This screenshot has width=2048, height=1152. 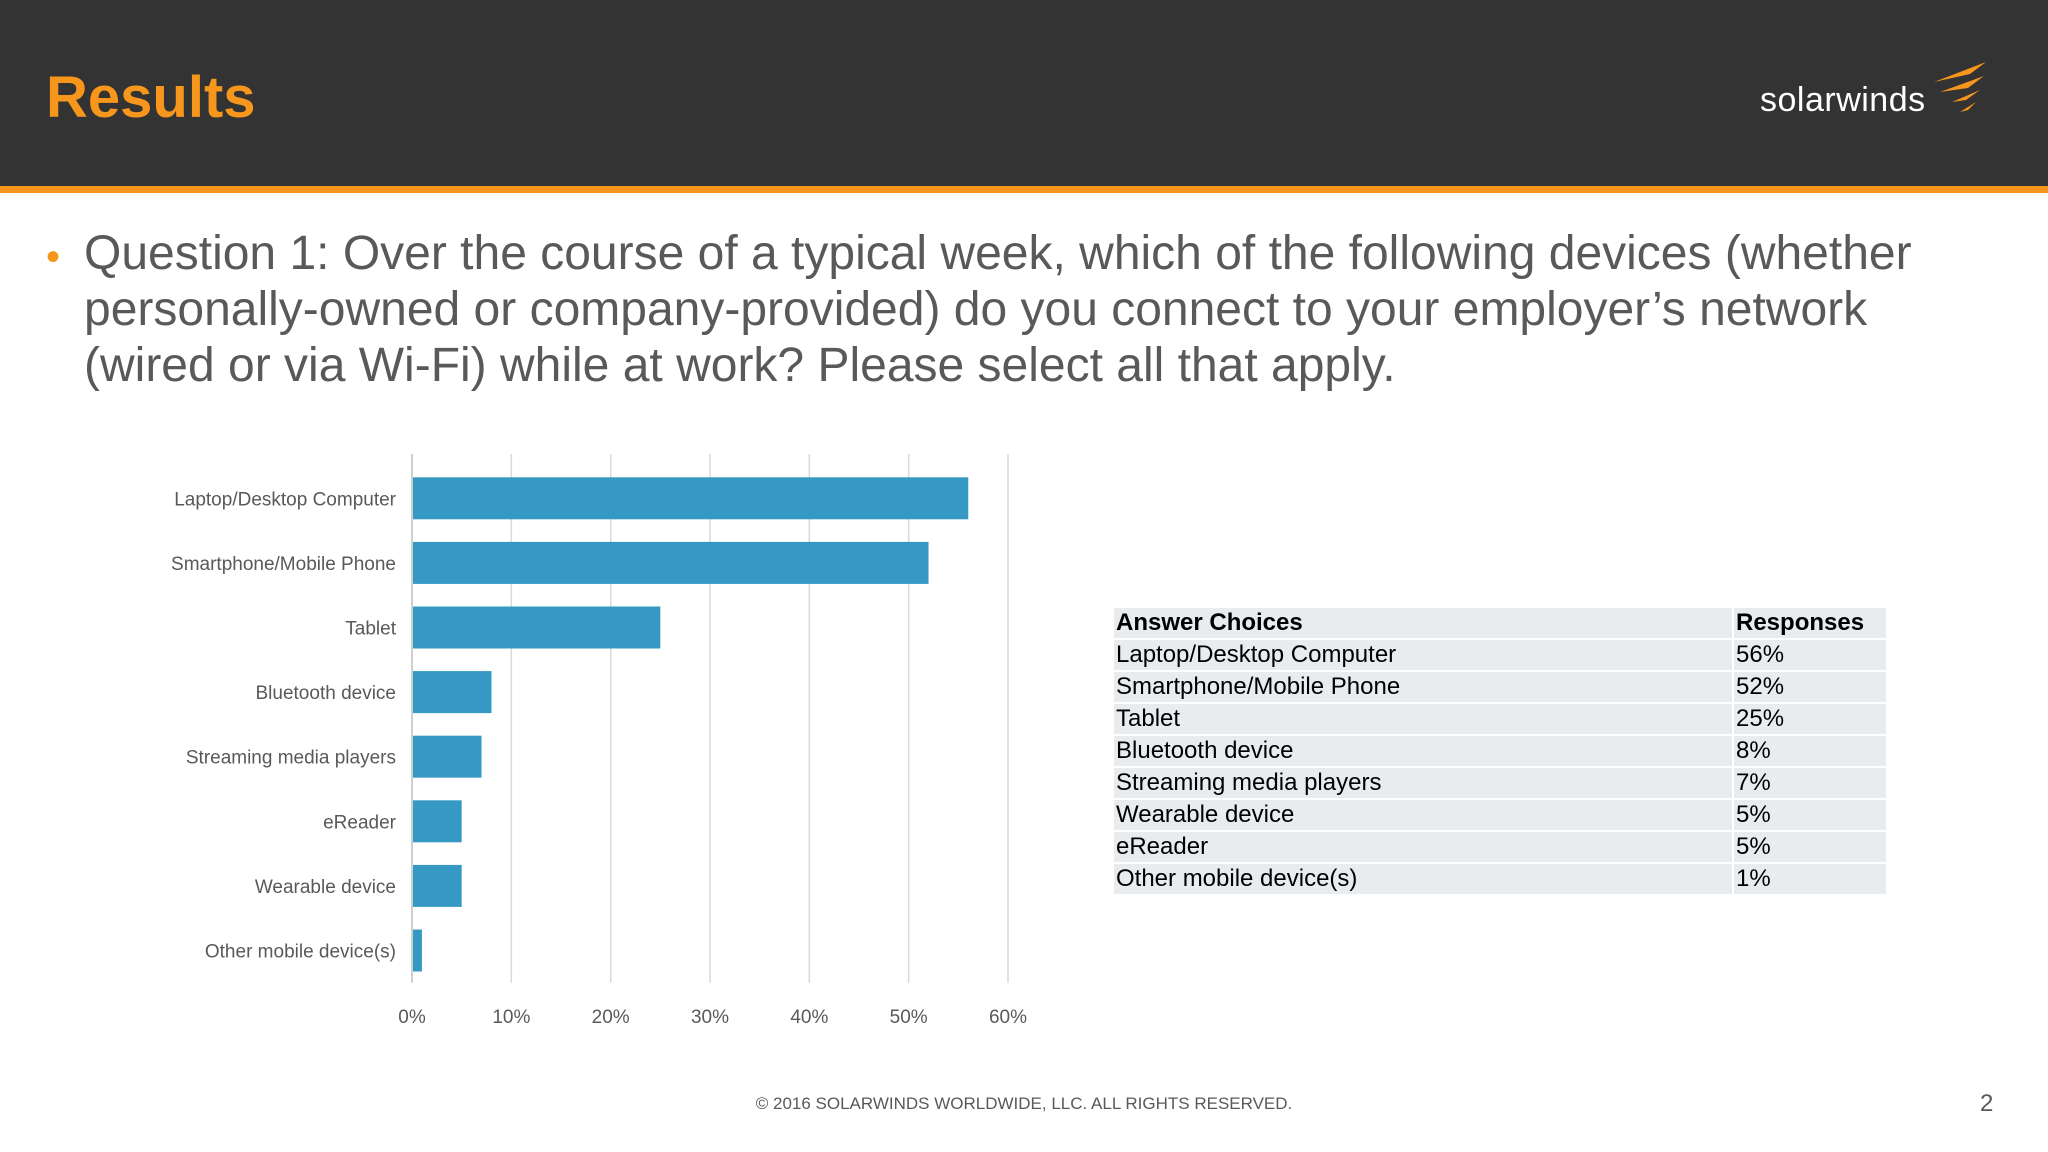 I want to click on x-tick-label: 20%, so click(x=611, y=1017).